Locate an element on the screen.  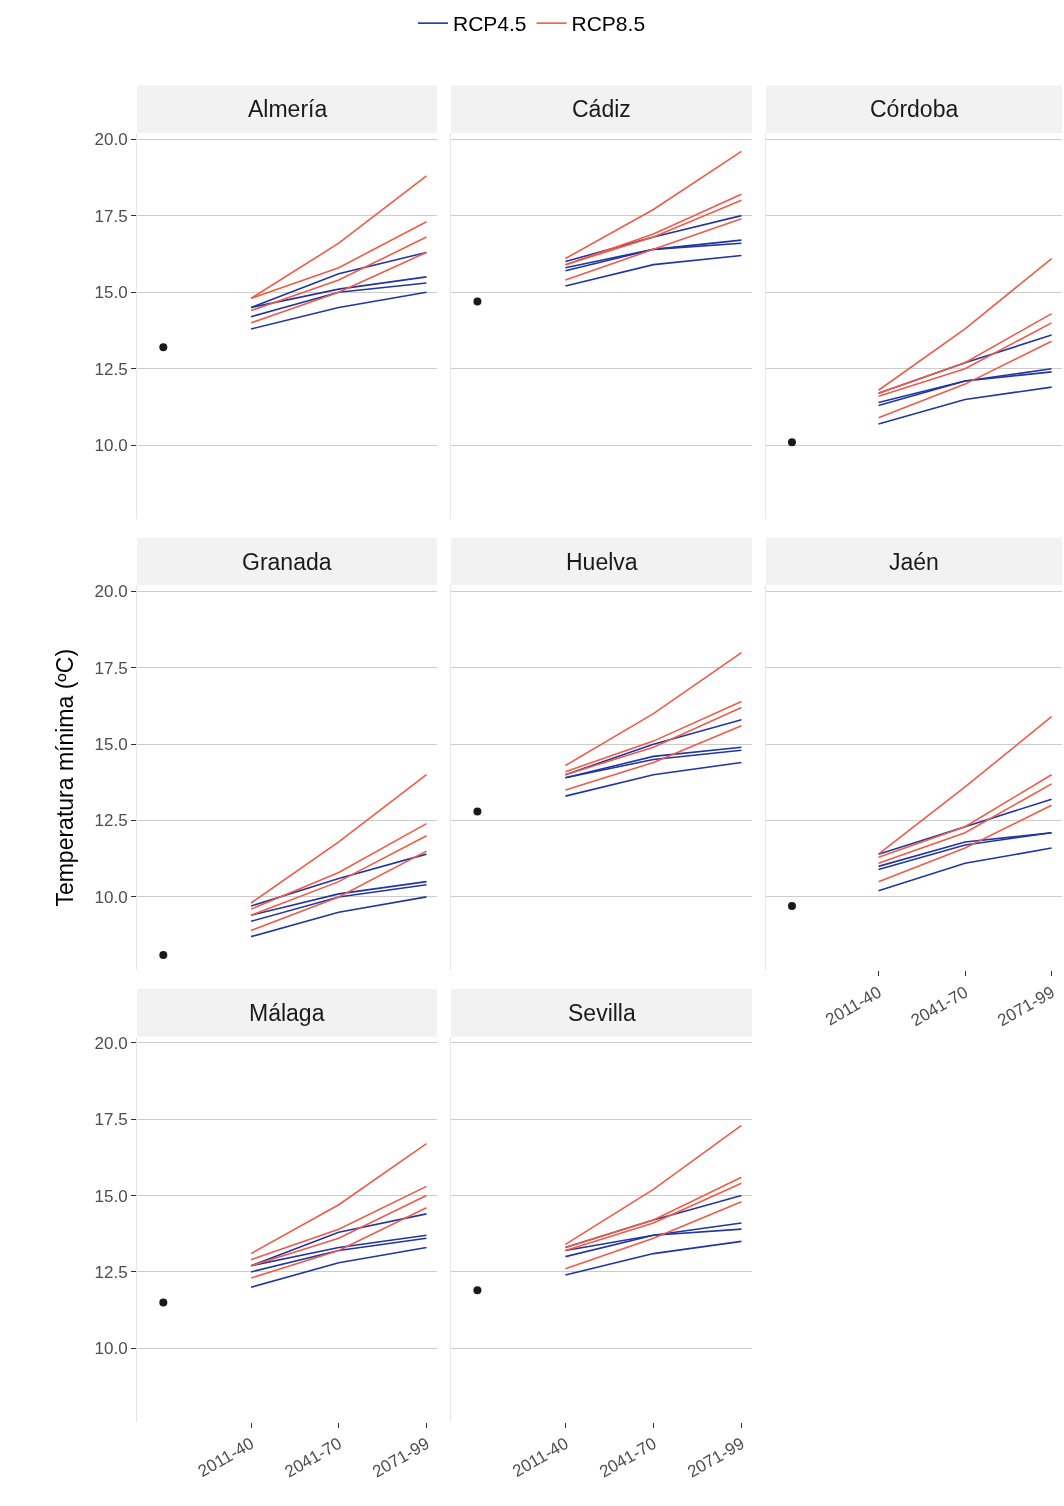
chart-title: Córdoba is located at coordinates (914, 109).